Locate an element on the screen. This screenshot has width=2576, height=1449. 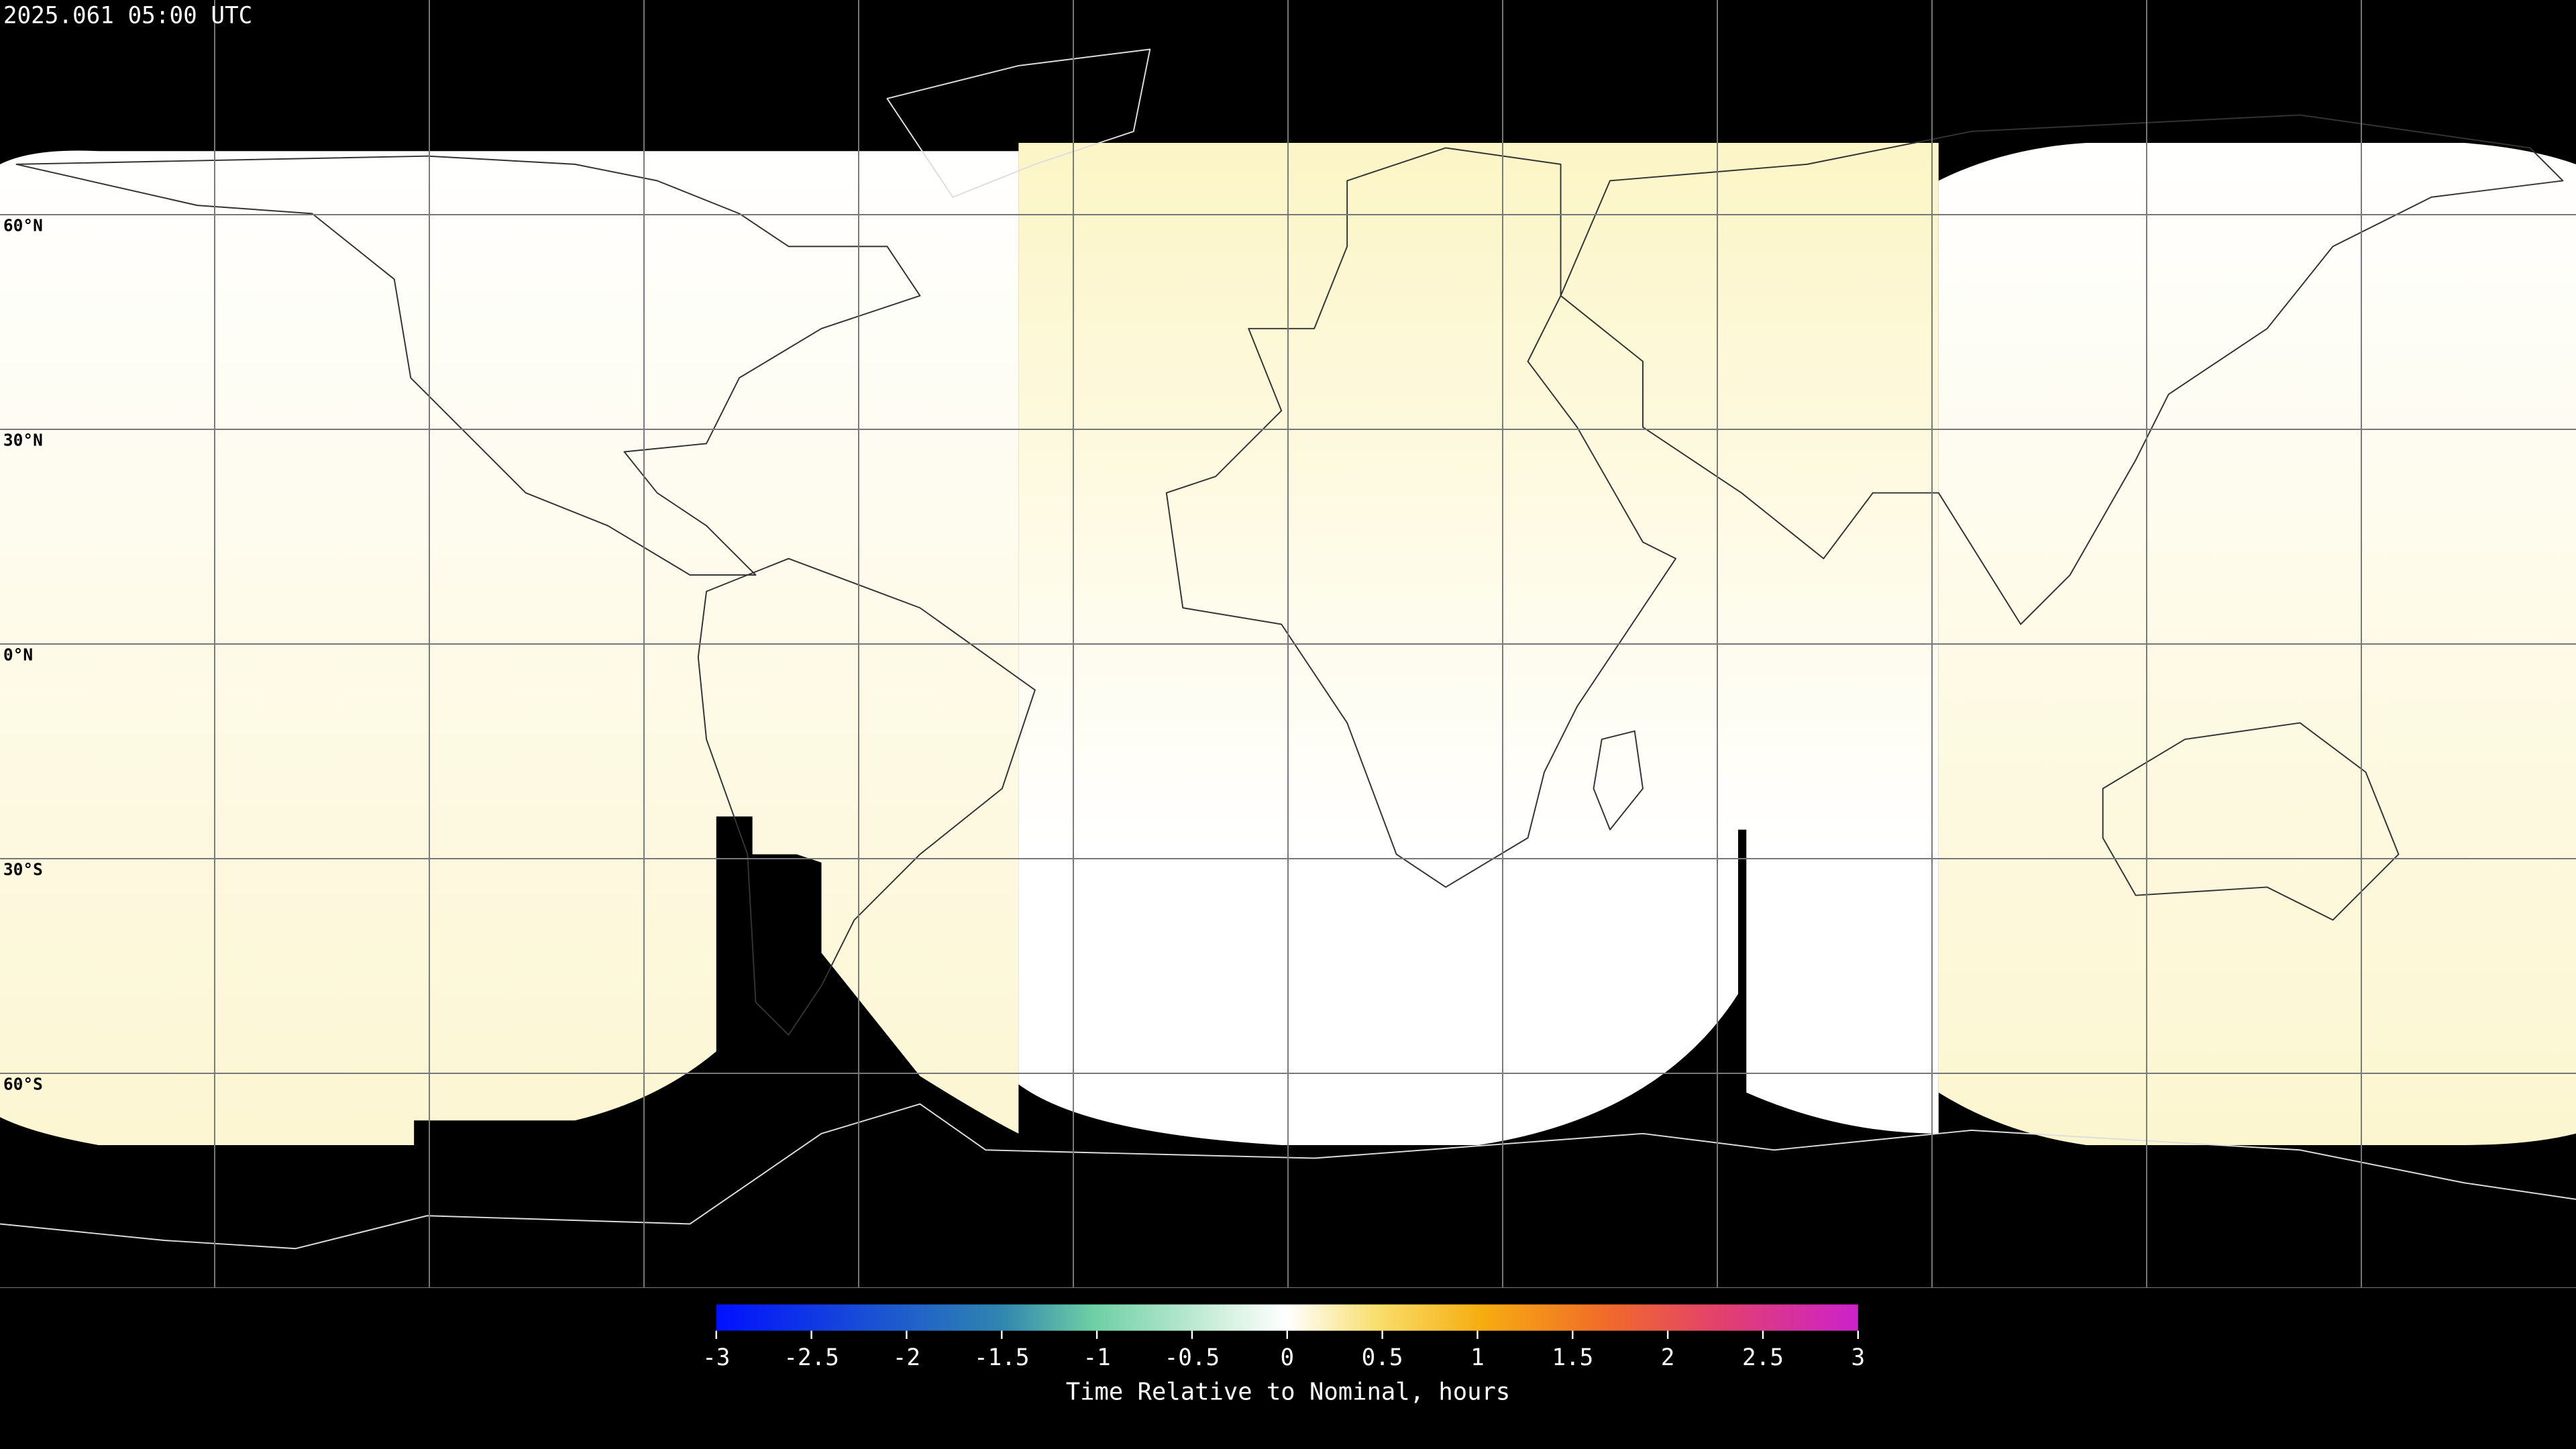
timestamp: 2025.061 05:00 UTC is located at coordinates (127, 15).